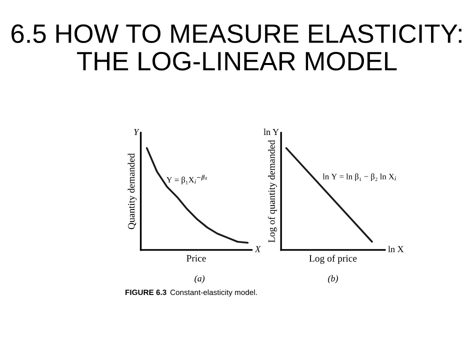 The image size is (474, 355). What do you see at coordinates (196, 258) in the screenshot?
I see `x-axis-title: Price` at bounding box center [196, 258].